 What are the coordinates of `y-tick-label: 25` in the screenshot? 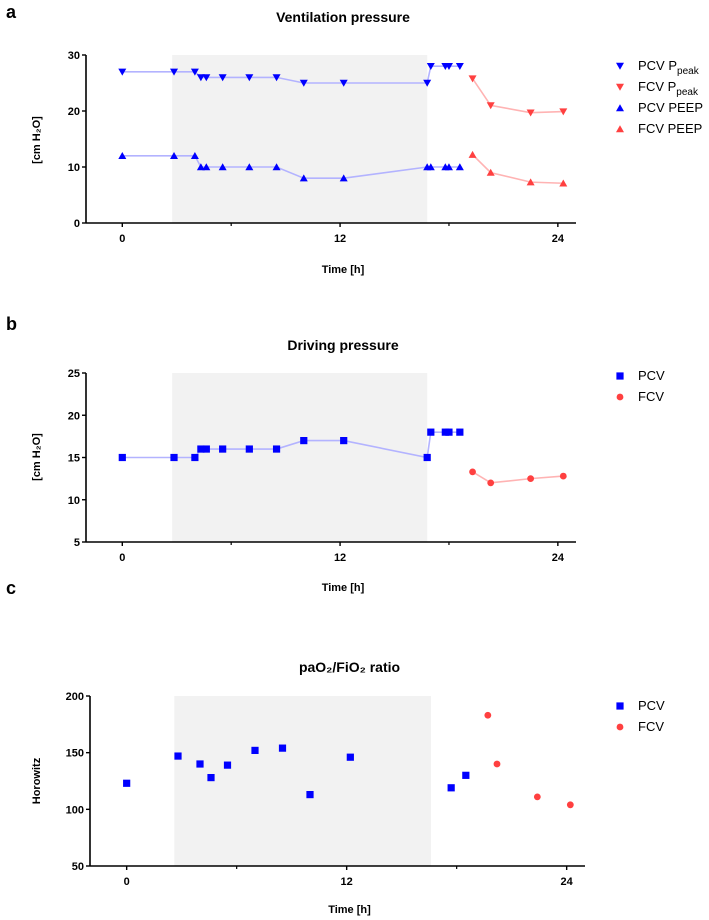 It's located at (74, 374).